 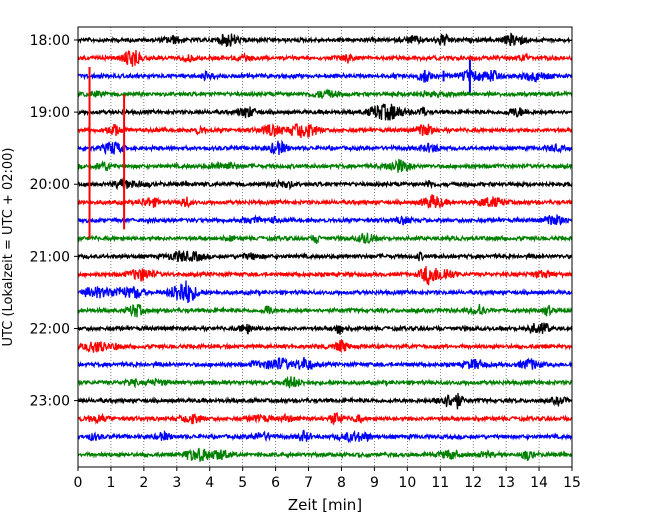 What do you see at coordinates (407, 483) in the screenshot?
I see `x-tick-label-10: 10` at bounding box center [407, 483].